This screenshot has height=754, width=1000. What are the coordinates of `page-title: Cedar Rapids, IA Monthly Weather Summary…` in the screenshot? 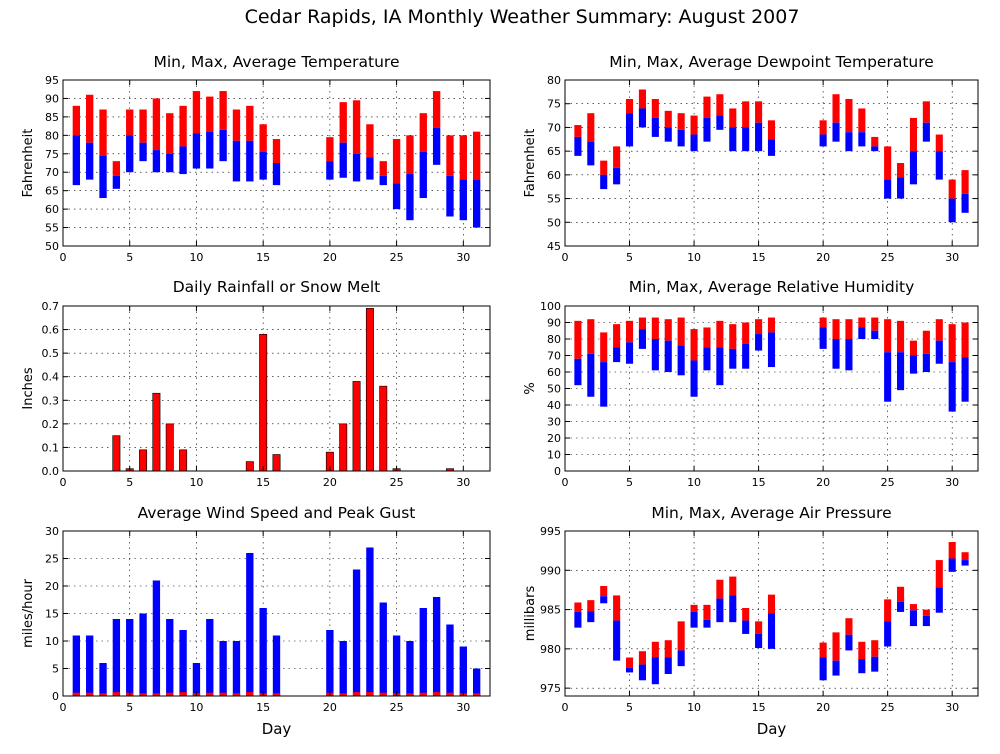 It's located at (522, 17).